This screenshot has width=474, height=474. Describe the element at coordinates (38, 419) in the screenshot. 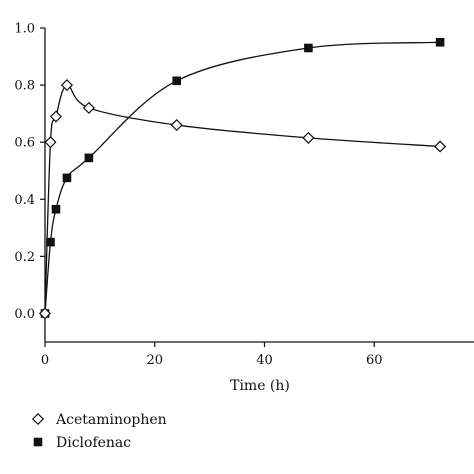

I see `legend-marker-acetaminophen` at that location.